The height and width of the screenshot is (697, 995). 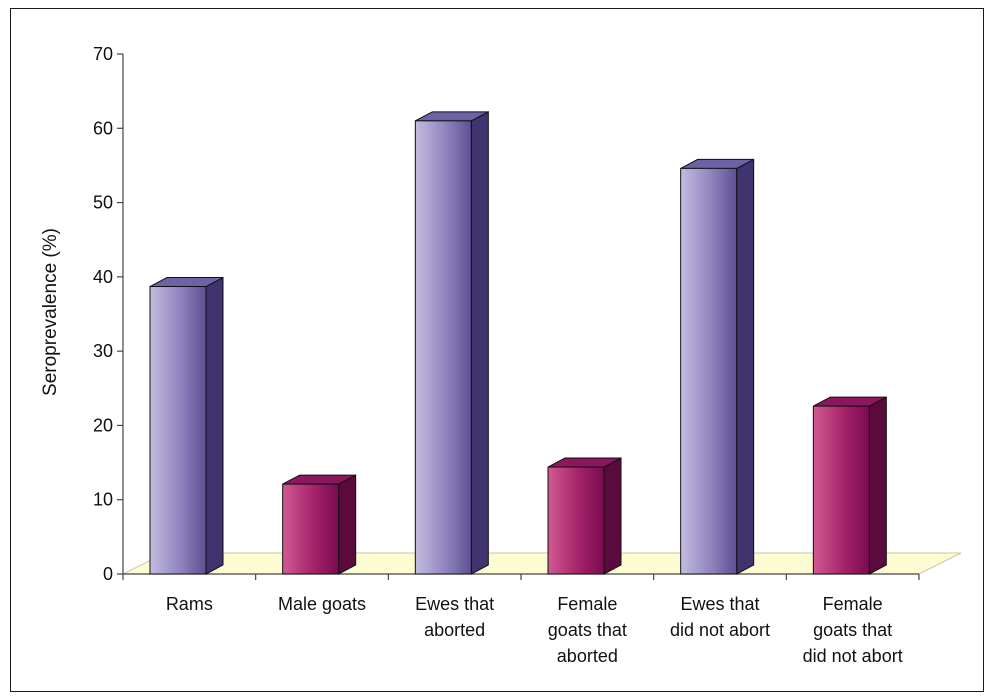 What do you see at coordinates (103, 351) in the screenshot?
I see `y-tick-label: 30` at bounding box center [103, 351].